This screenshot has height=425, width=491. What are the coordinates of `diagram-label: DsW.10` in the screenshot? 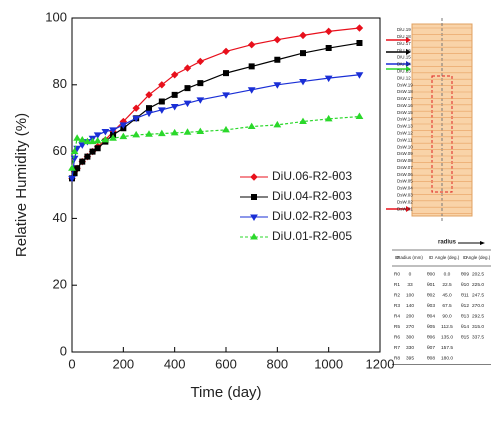 It's located at (405, 146).